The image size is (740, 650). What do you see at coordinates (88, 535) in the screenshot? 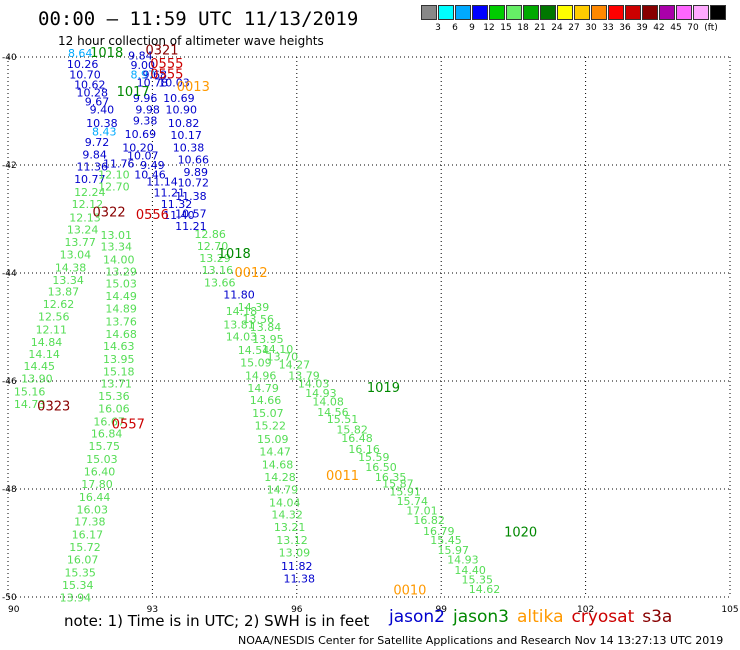
I see `wave-height-value: 16.17` at bounding box center [88, 535].